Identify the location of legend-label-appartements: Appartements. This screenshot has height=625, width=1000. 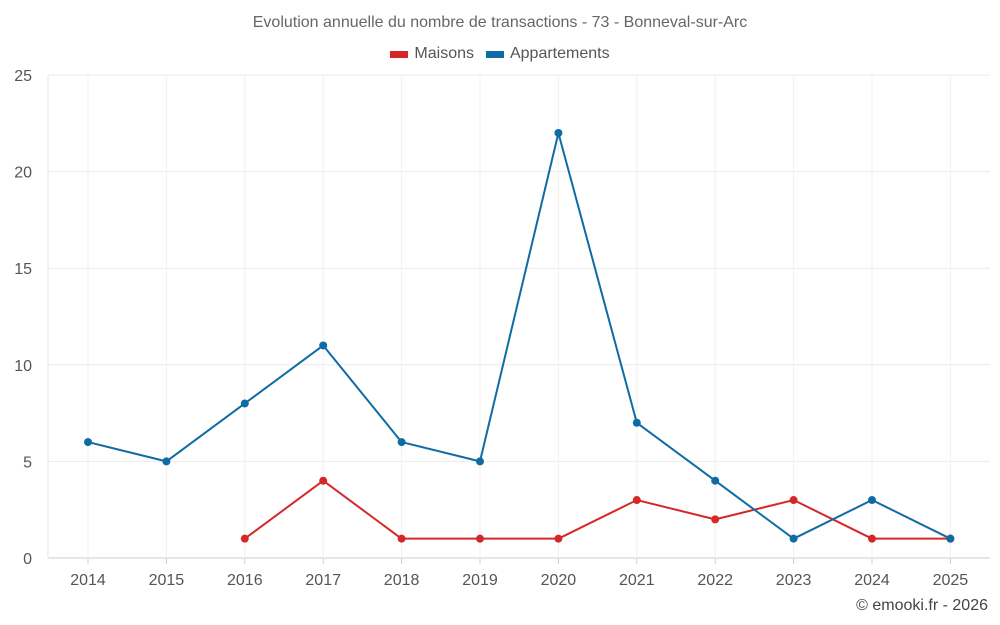
(559, 53).